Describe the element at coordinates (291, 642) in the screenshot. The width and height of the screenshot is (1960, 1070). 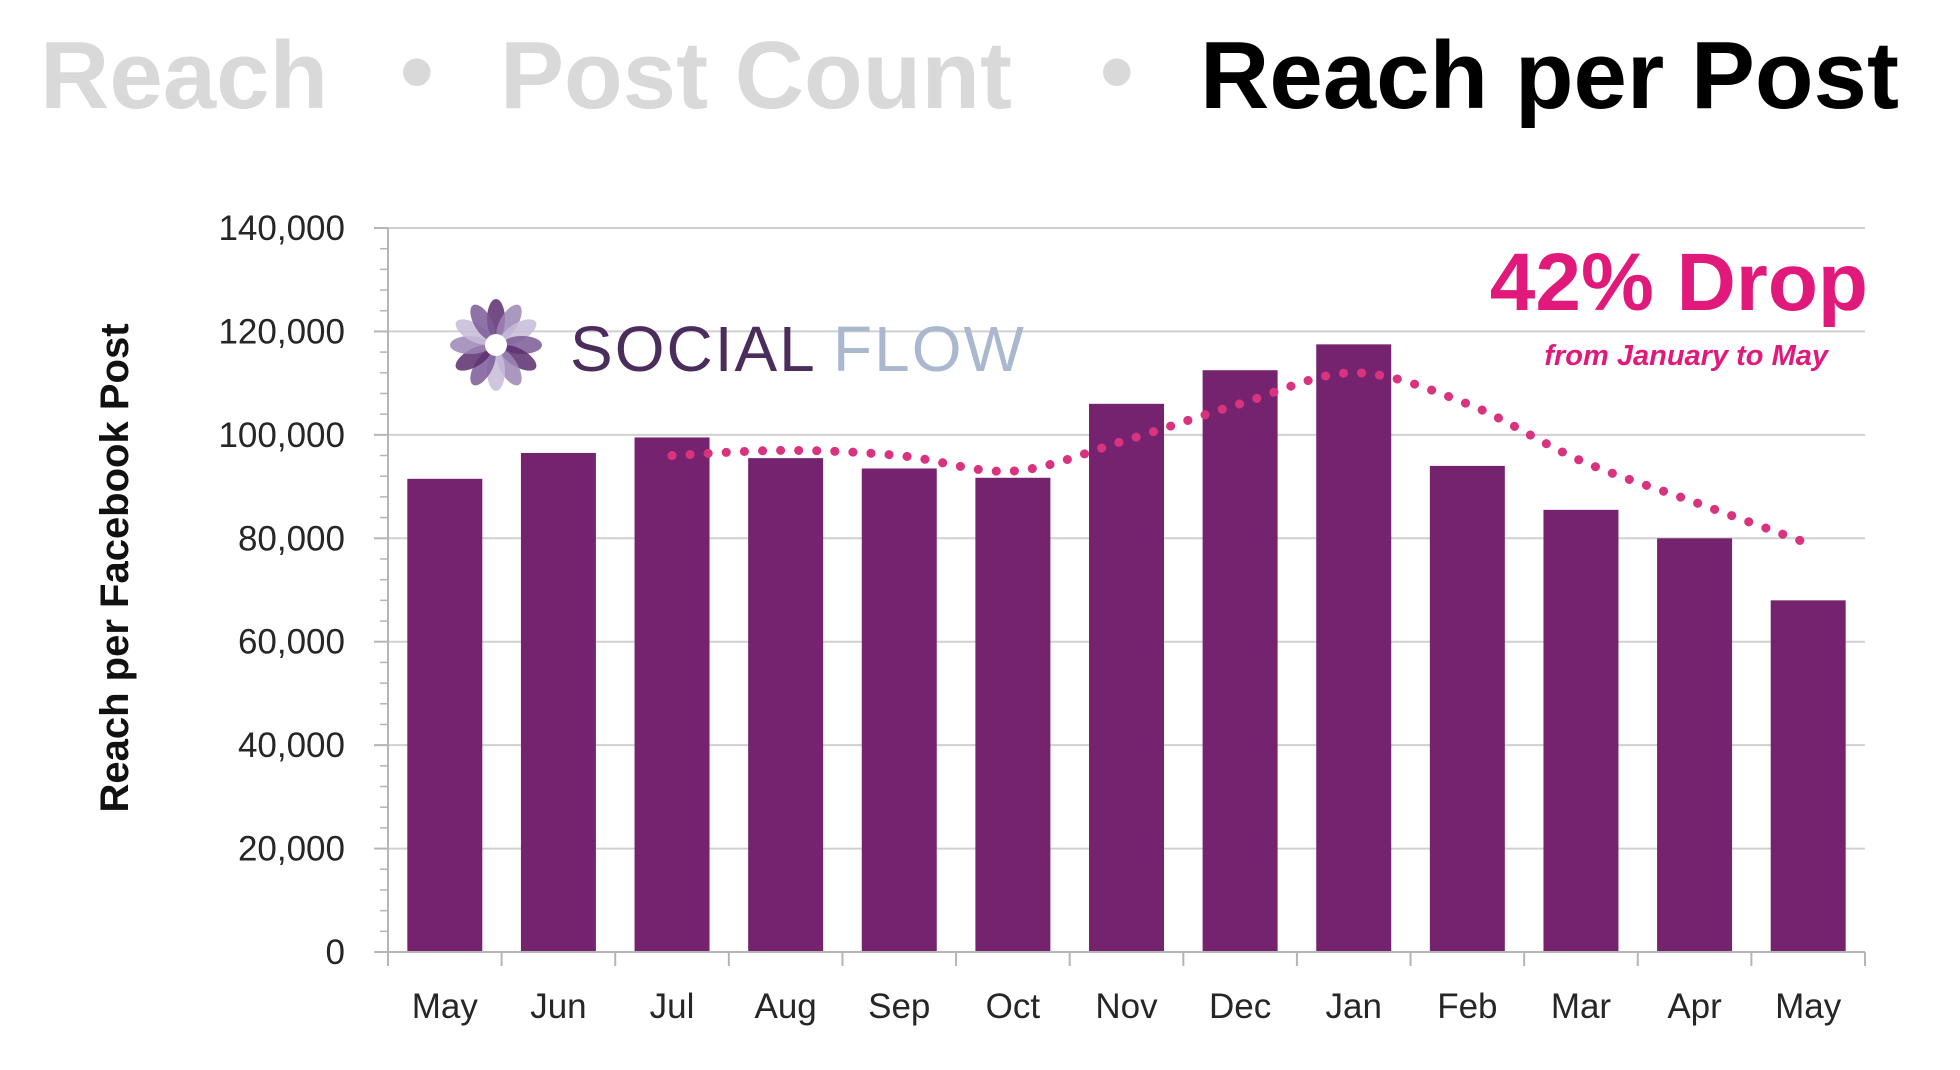
I see `y-tick-label: 60,000` at that location.